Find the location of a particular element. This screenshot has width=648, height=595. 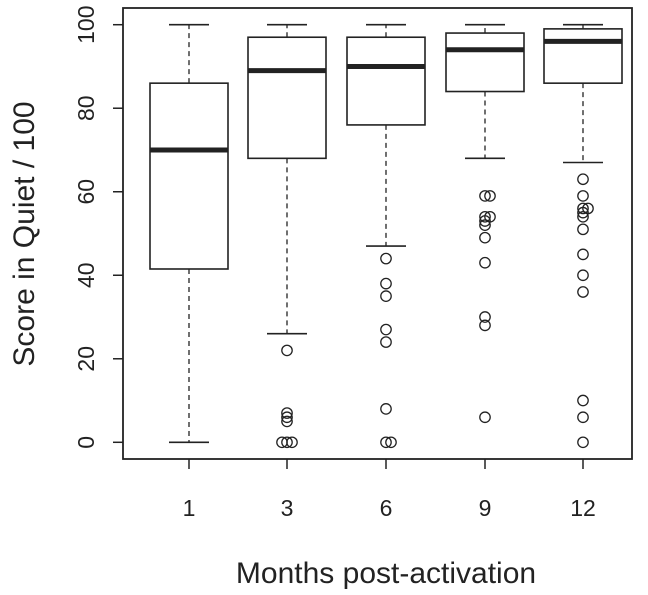

x-tick-label: 12 is located at coordinates (583, 508).